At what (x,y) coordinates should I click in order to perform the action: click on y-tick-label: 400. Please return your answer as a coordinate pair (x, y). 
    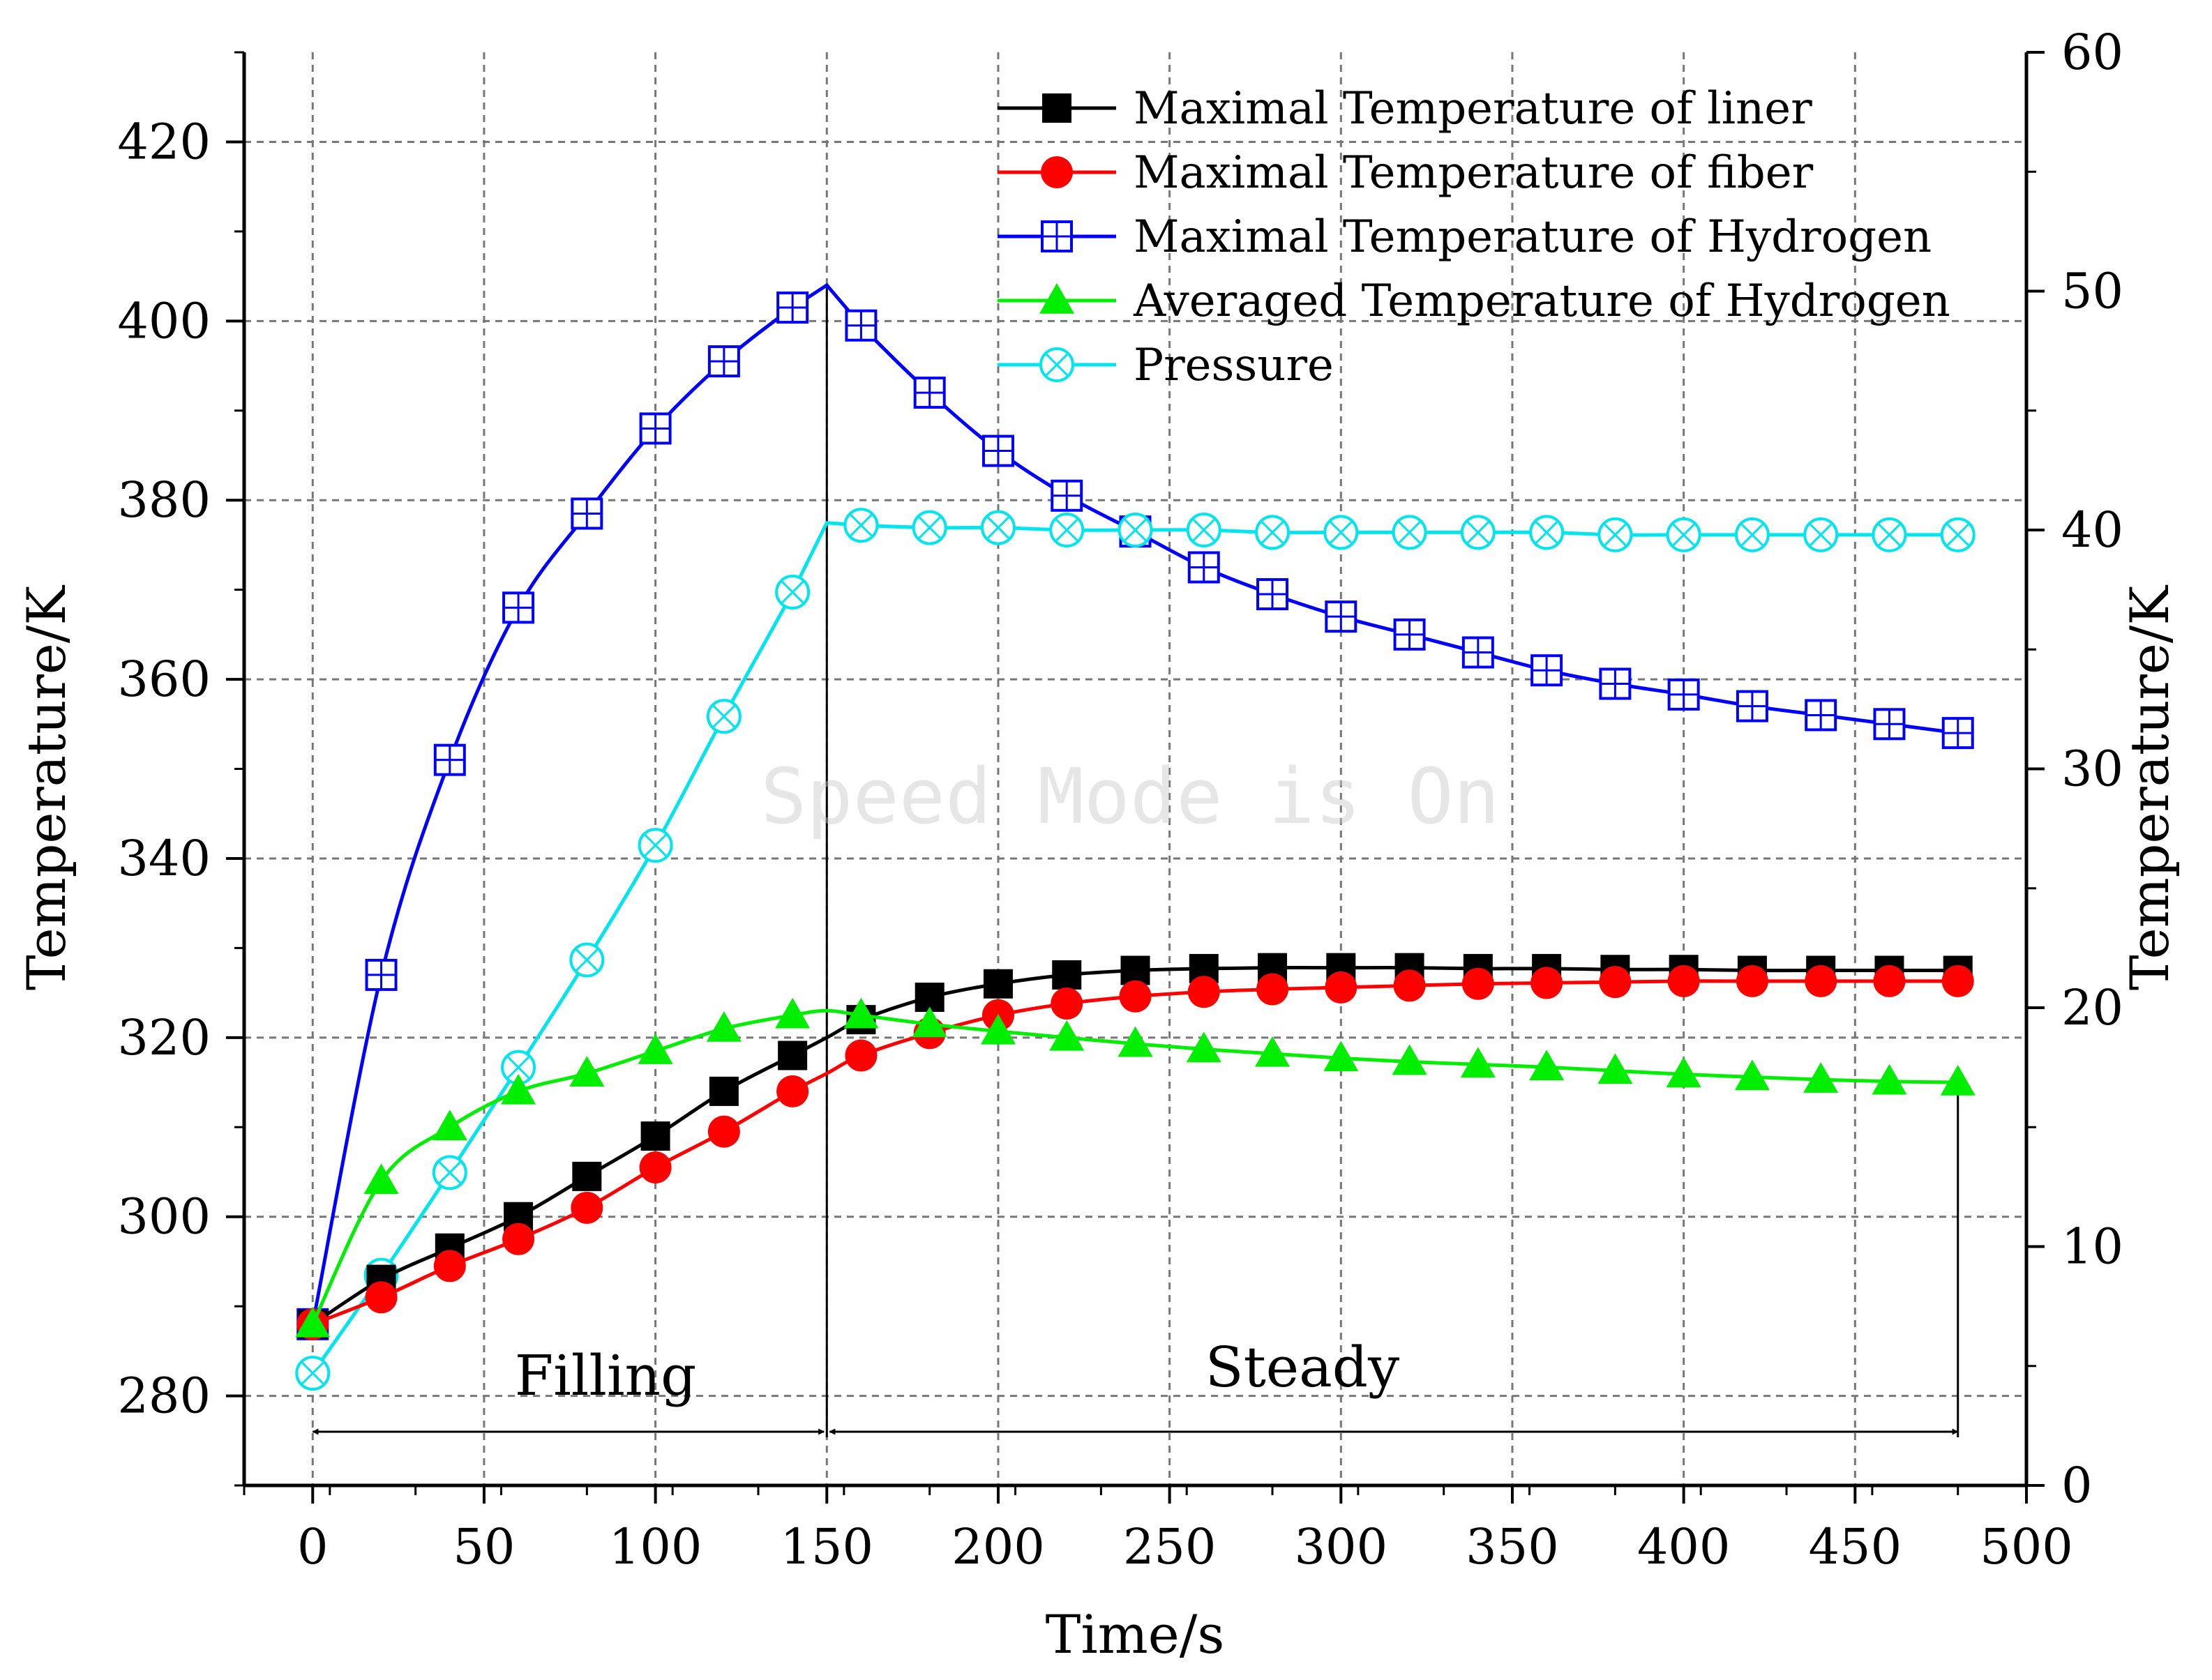
    Looking at the image, I should click on (164, 320).